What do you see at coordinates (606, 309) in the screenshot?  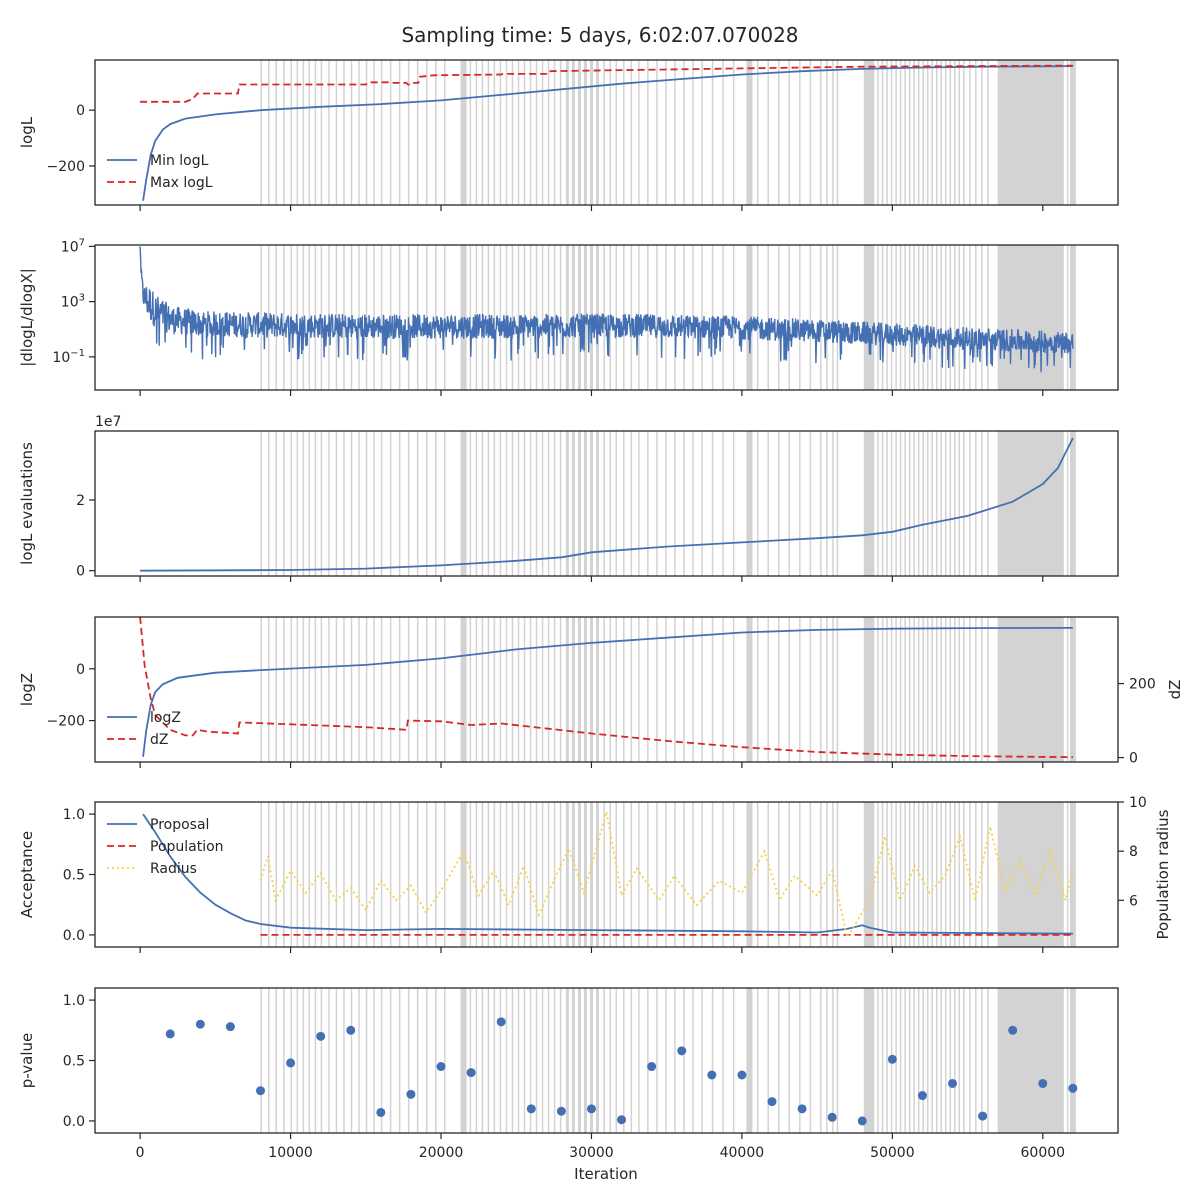 I see `series-line` at bounding box center [606, 309].